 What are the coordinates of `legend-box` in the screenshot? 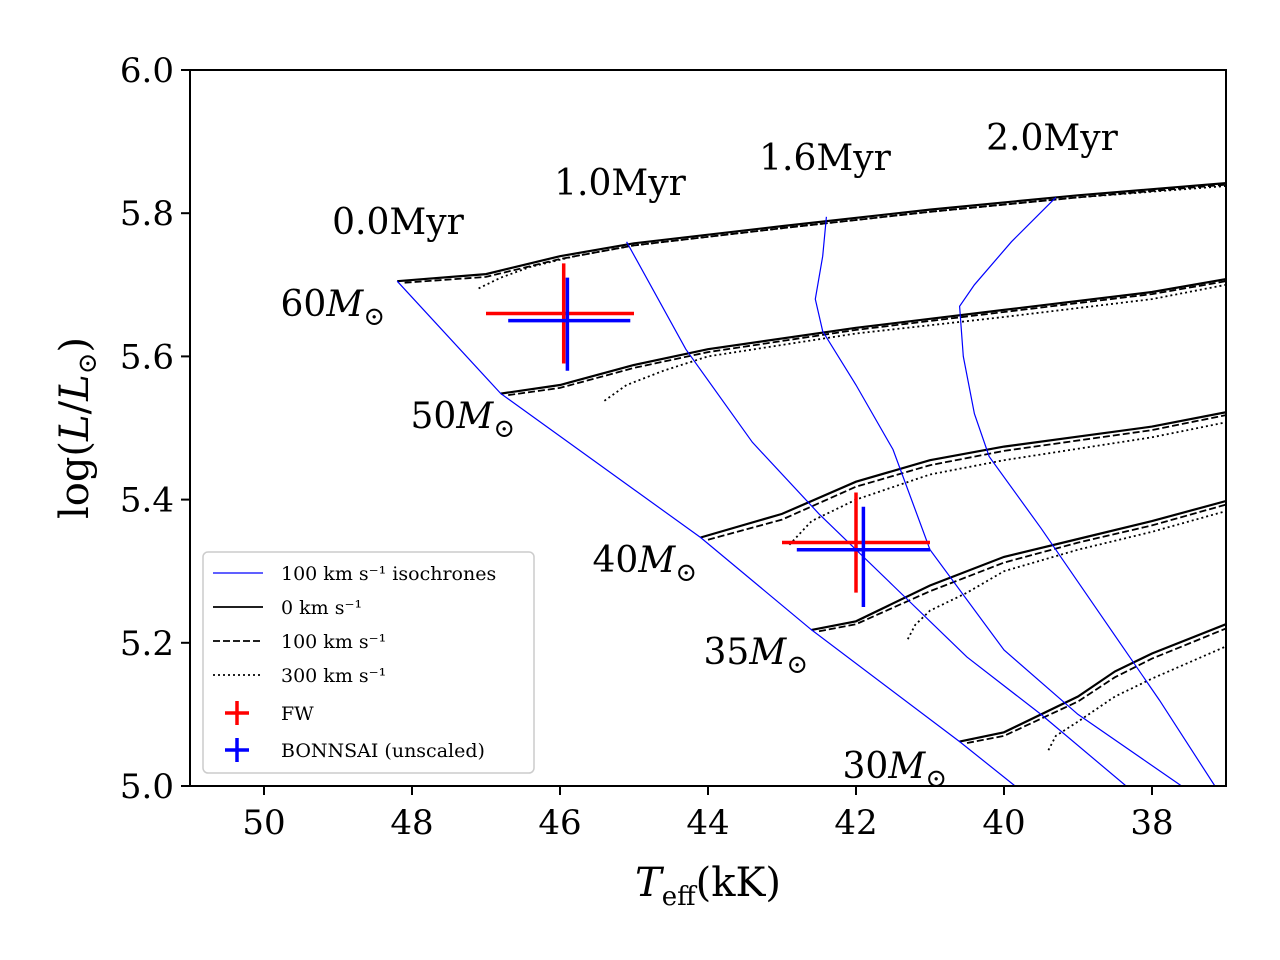 It's located at (368, 662).